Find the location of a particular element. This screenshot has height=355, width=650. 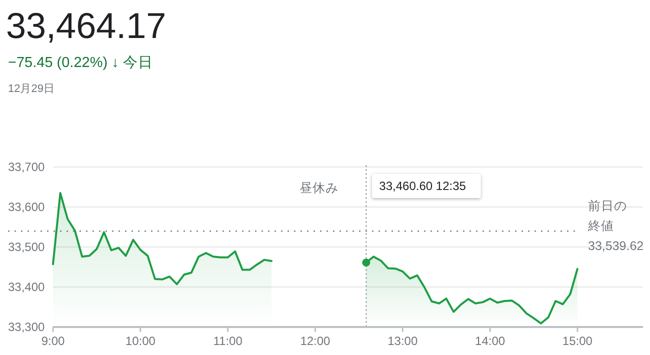

text: 12月29日 is located at coordinates (31, 89).